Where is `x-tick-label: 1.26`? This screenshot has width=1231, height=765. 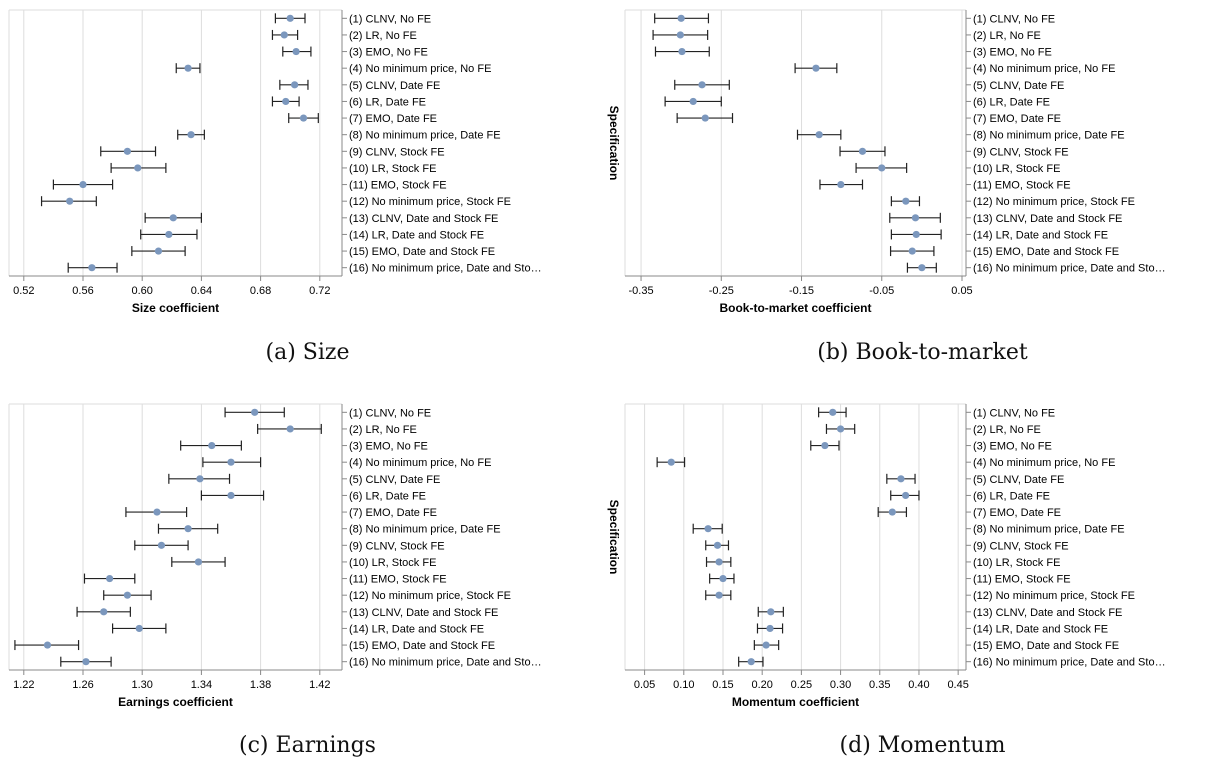 x-tick-label: 1.26 is located at coordinates (82, 685).